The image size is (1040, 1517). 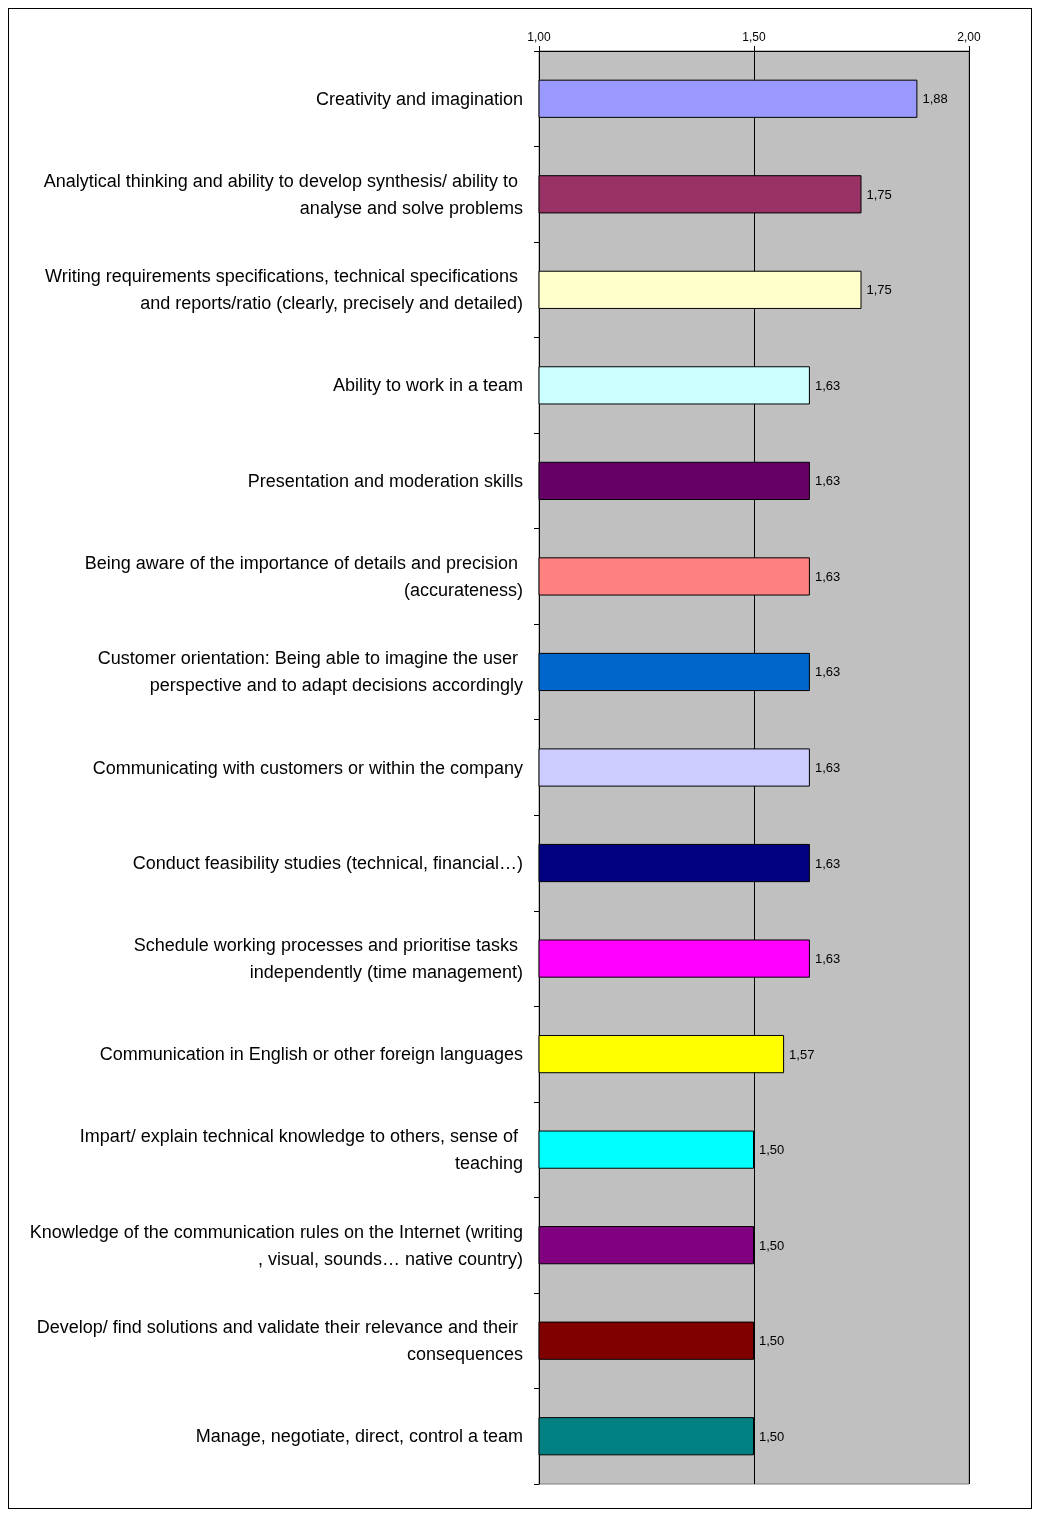 I want to click on y-tick-label: Impart/ explain technical knowledge to others, sense of teaching, so click(x=301, y=1150).